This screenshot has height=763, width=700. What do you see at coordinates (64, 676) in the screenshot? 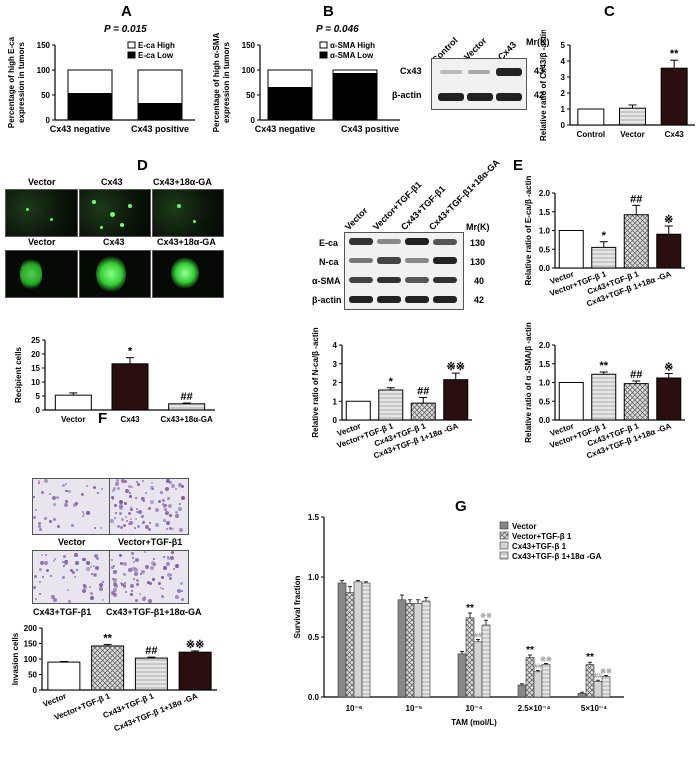
I see `chart-f-bar` at bounding box center [64, 676].